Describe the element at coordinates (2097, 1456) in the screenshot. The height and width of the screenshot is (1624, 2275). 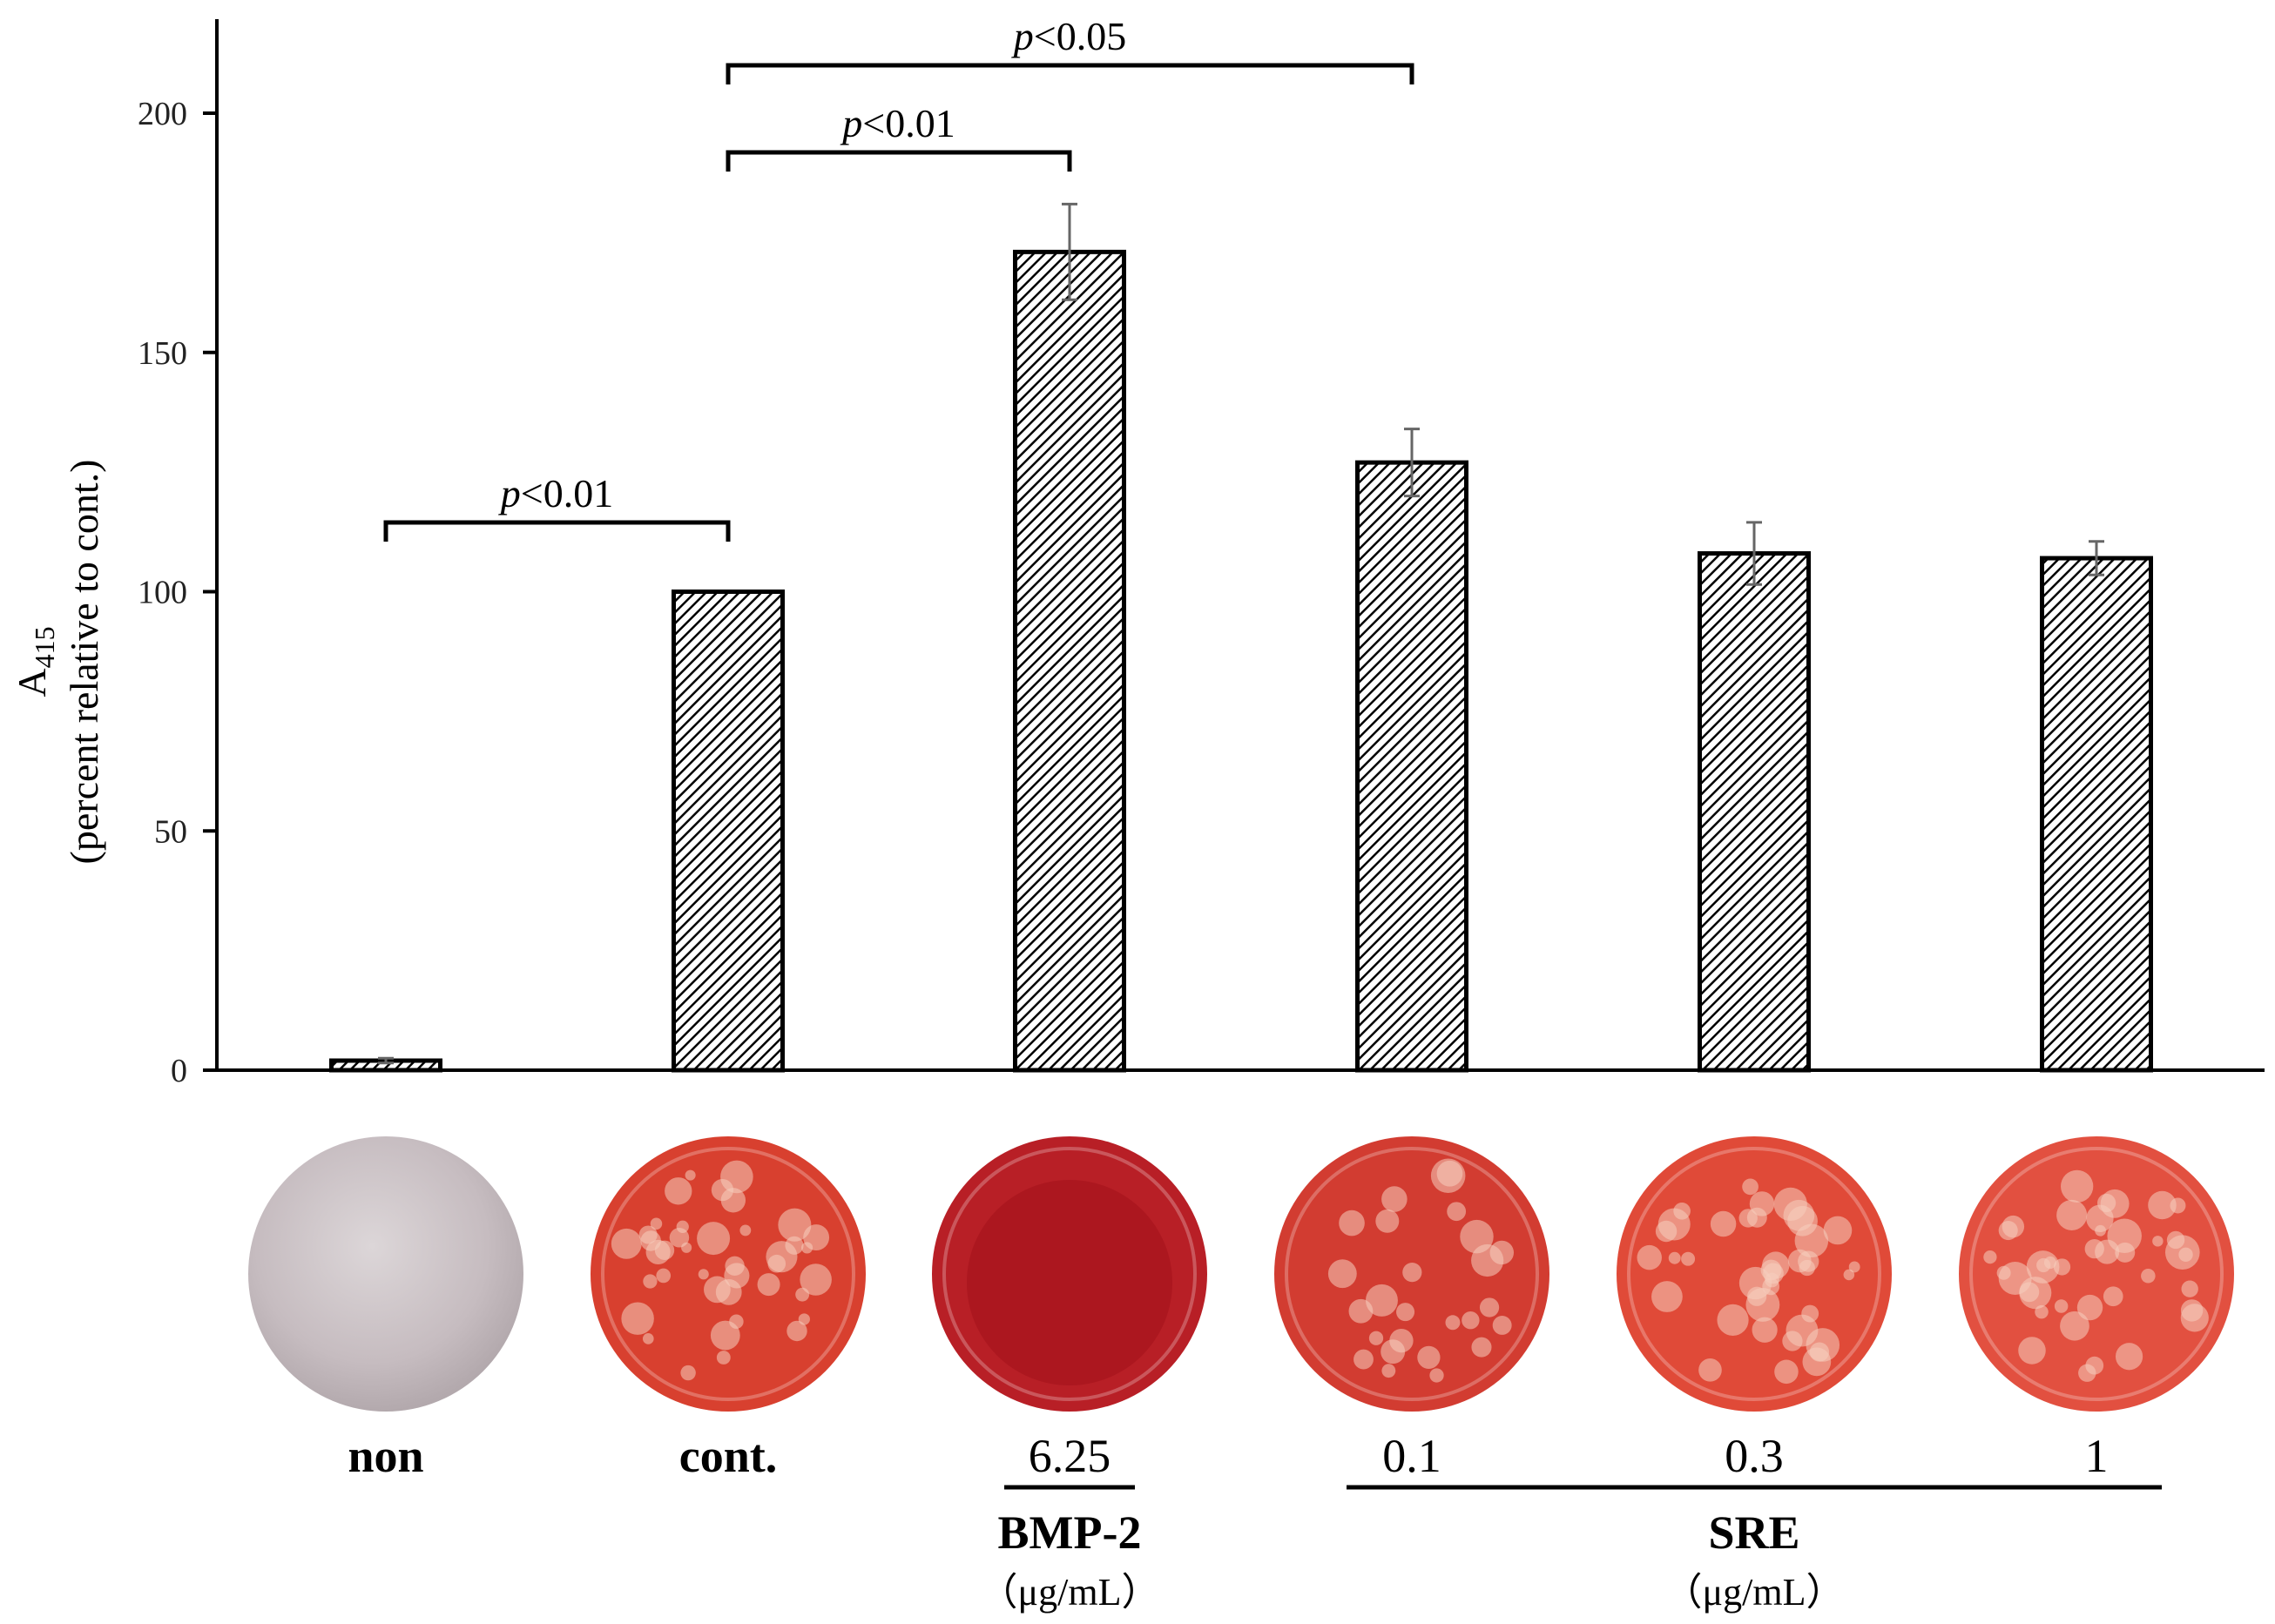
I see `x-label-1: 1` at that location.